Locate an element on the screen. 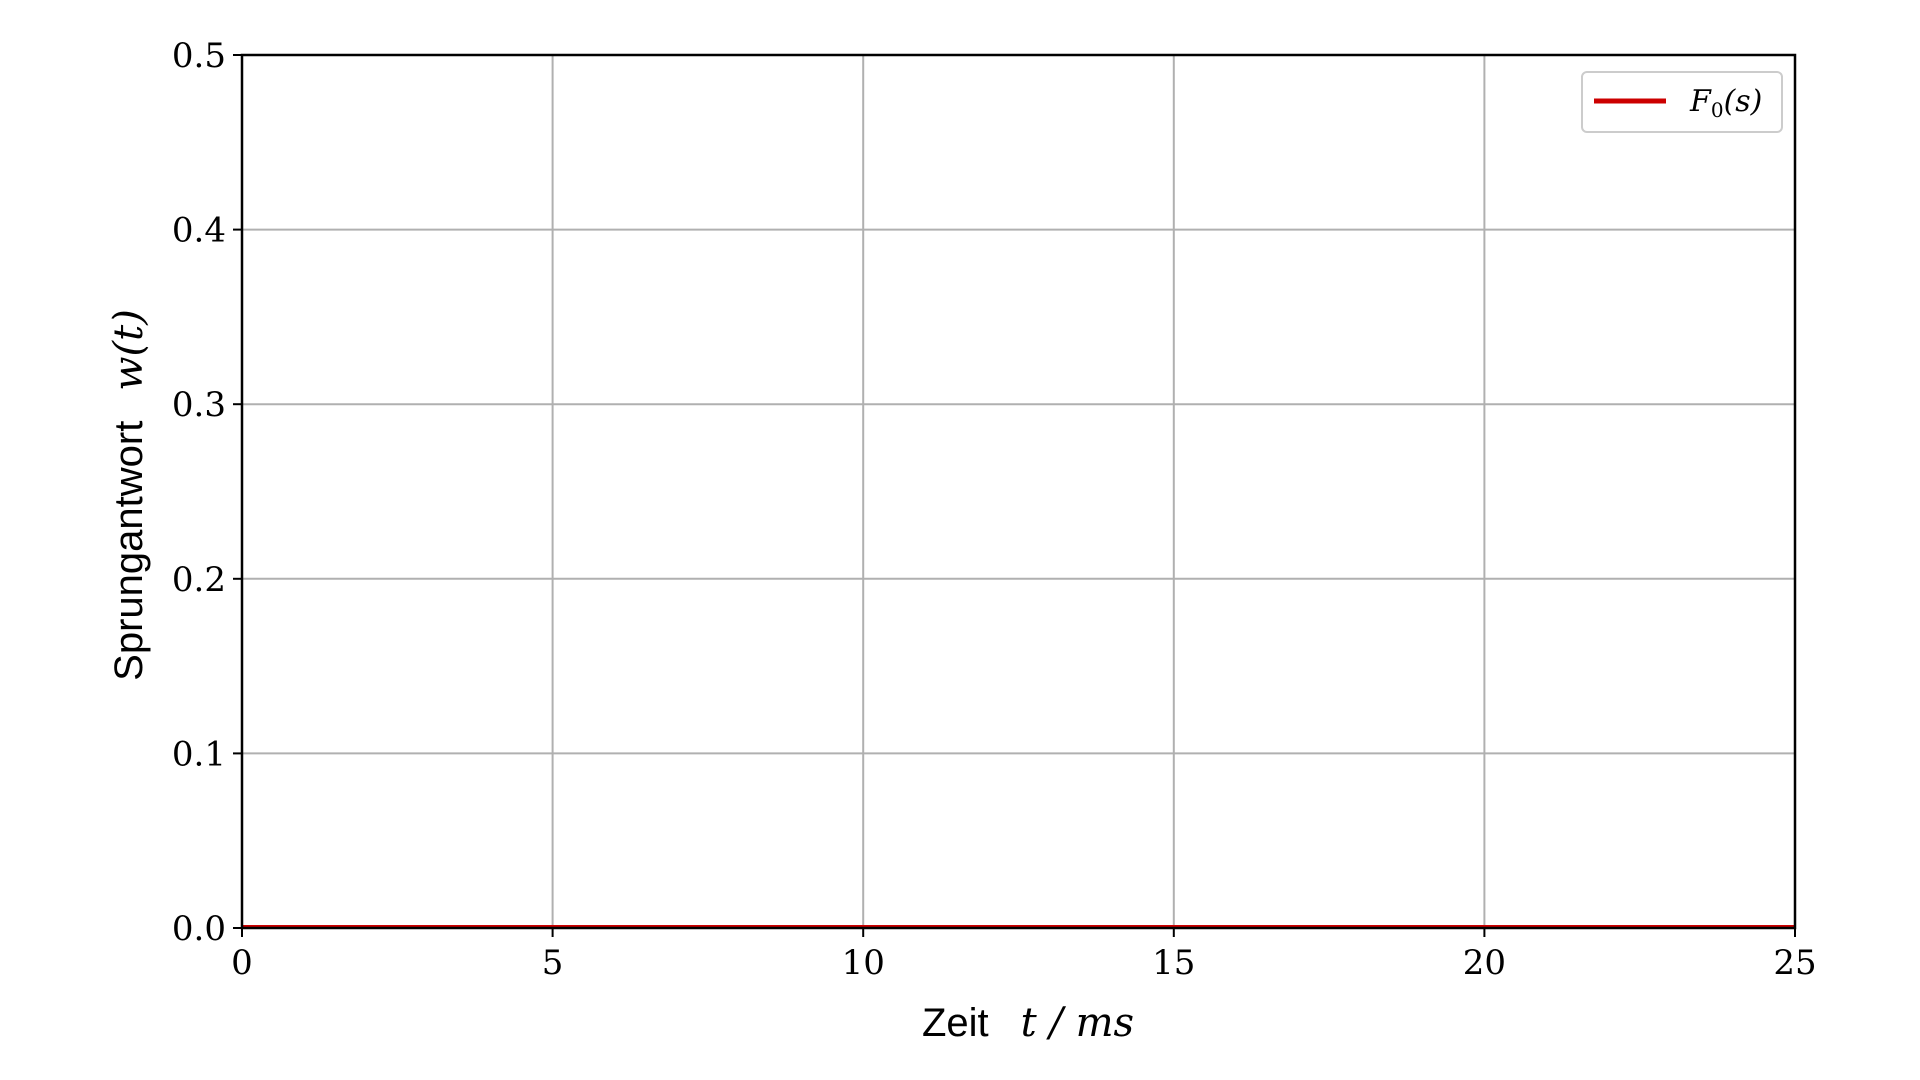 The height and width of the screenshot is (1080, 1920). legend-label-sub: 0 is located at coordinates (1717, 110).